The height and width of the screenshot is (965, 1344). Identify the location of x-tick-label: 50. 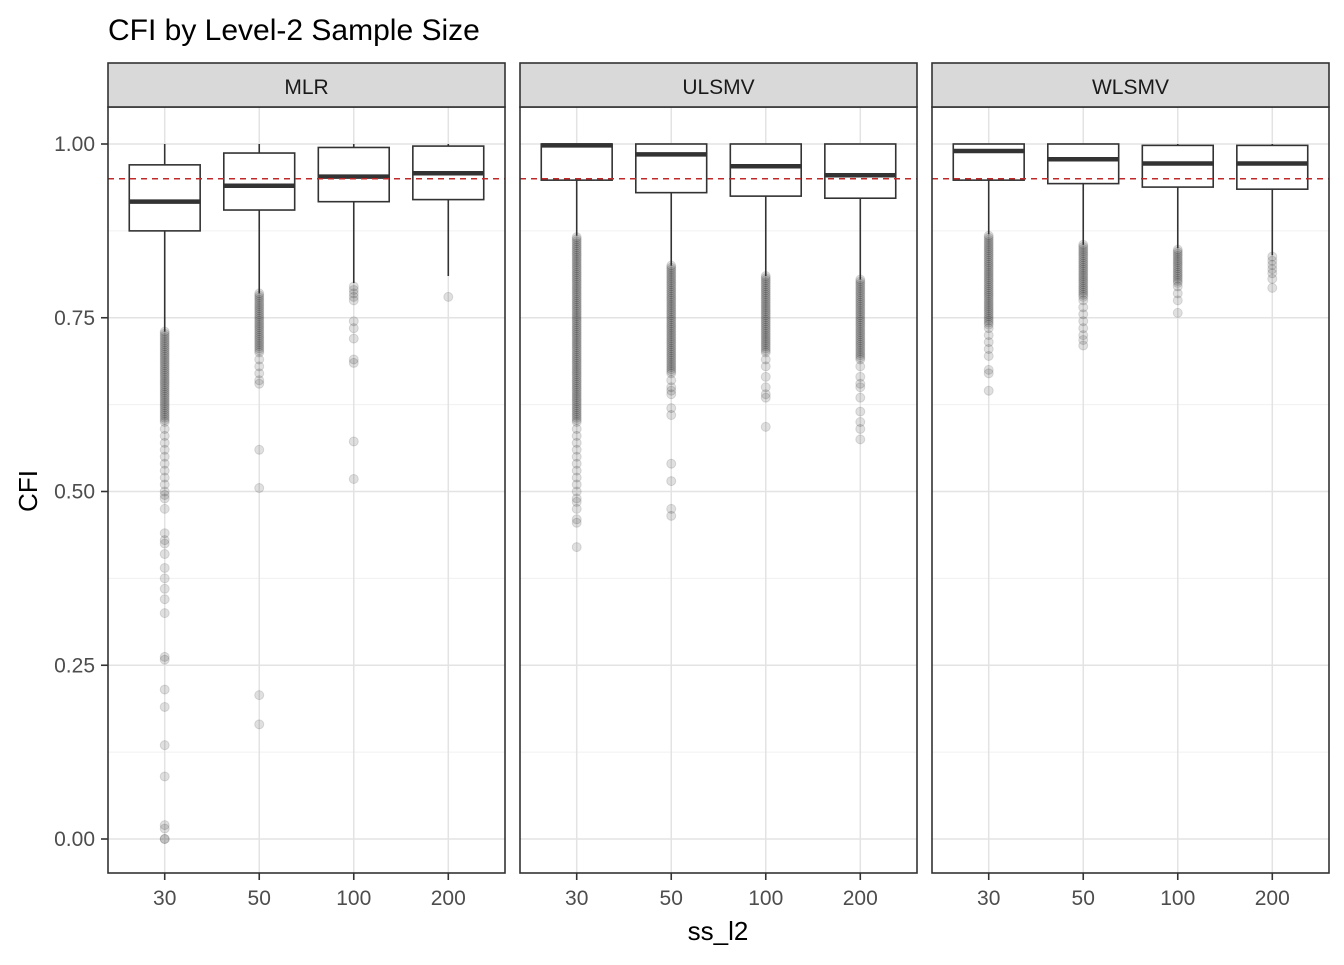
(259, 898).